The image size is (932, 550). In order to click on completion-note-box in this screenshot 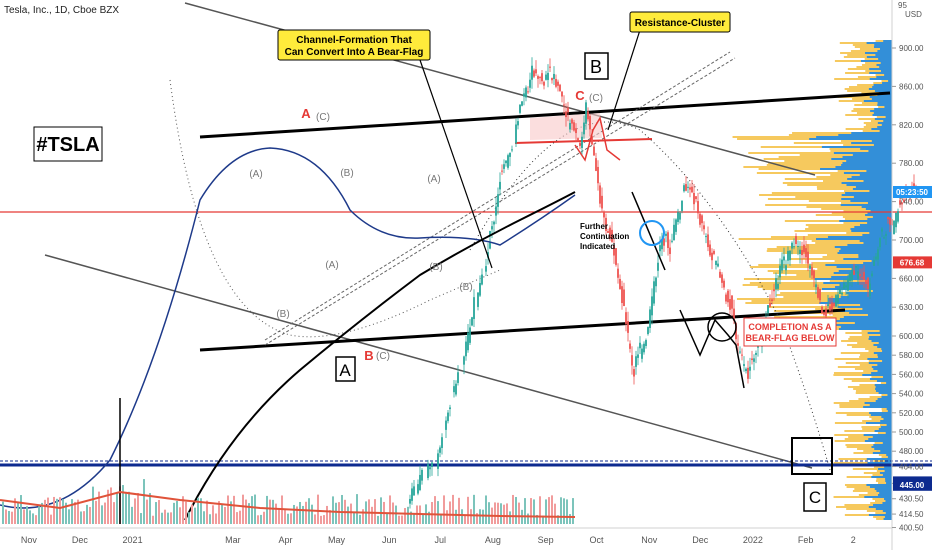, I will do `click(790, 332)`.